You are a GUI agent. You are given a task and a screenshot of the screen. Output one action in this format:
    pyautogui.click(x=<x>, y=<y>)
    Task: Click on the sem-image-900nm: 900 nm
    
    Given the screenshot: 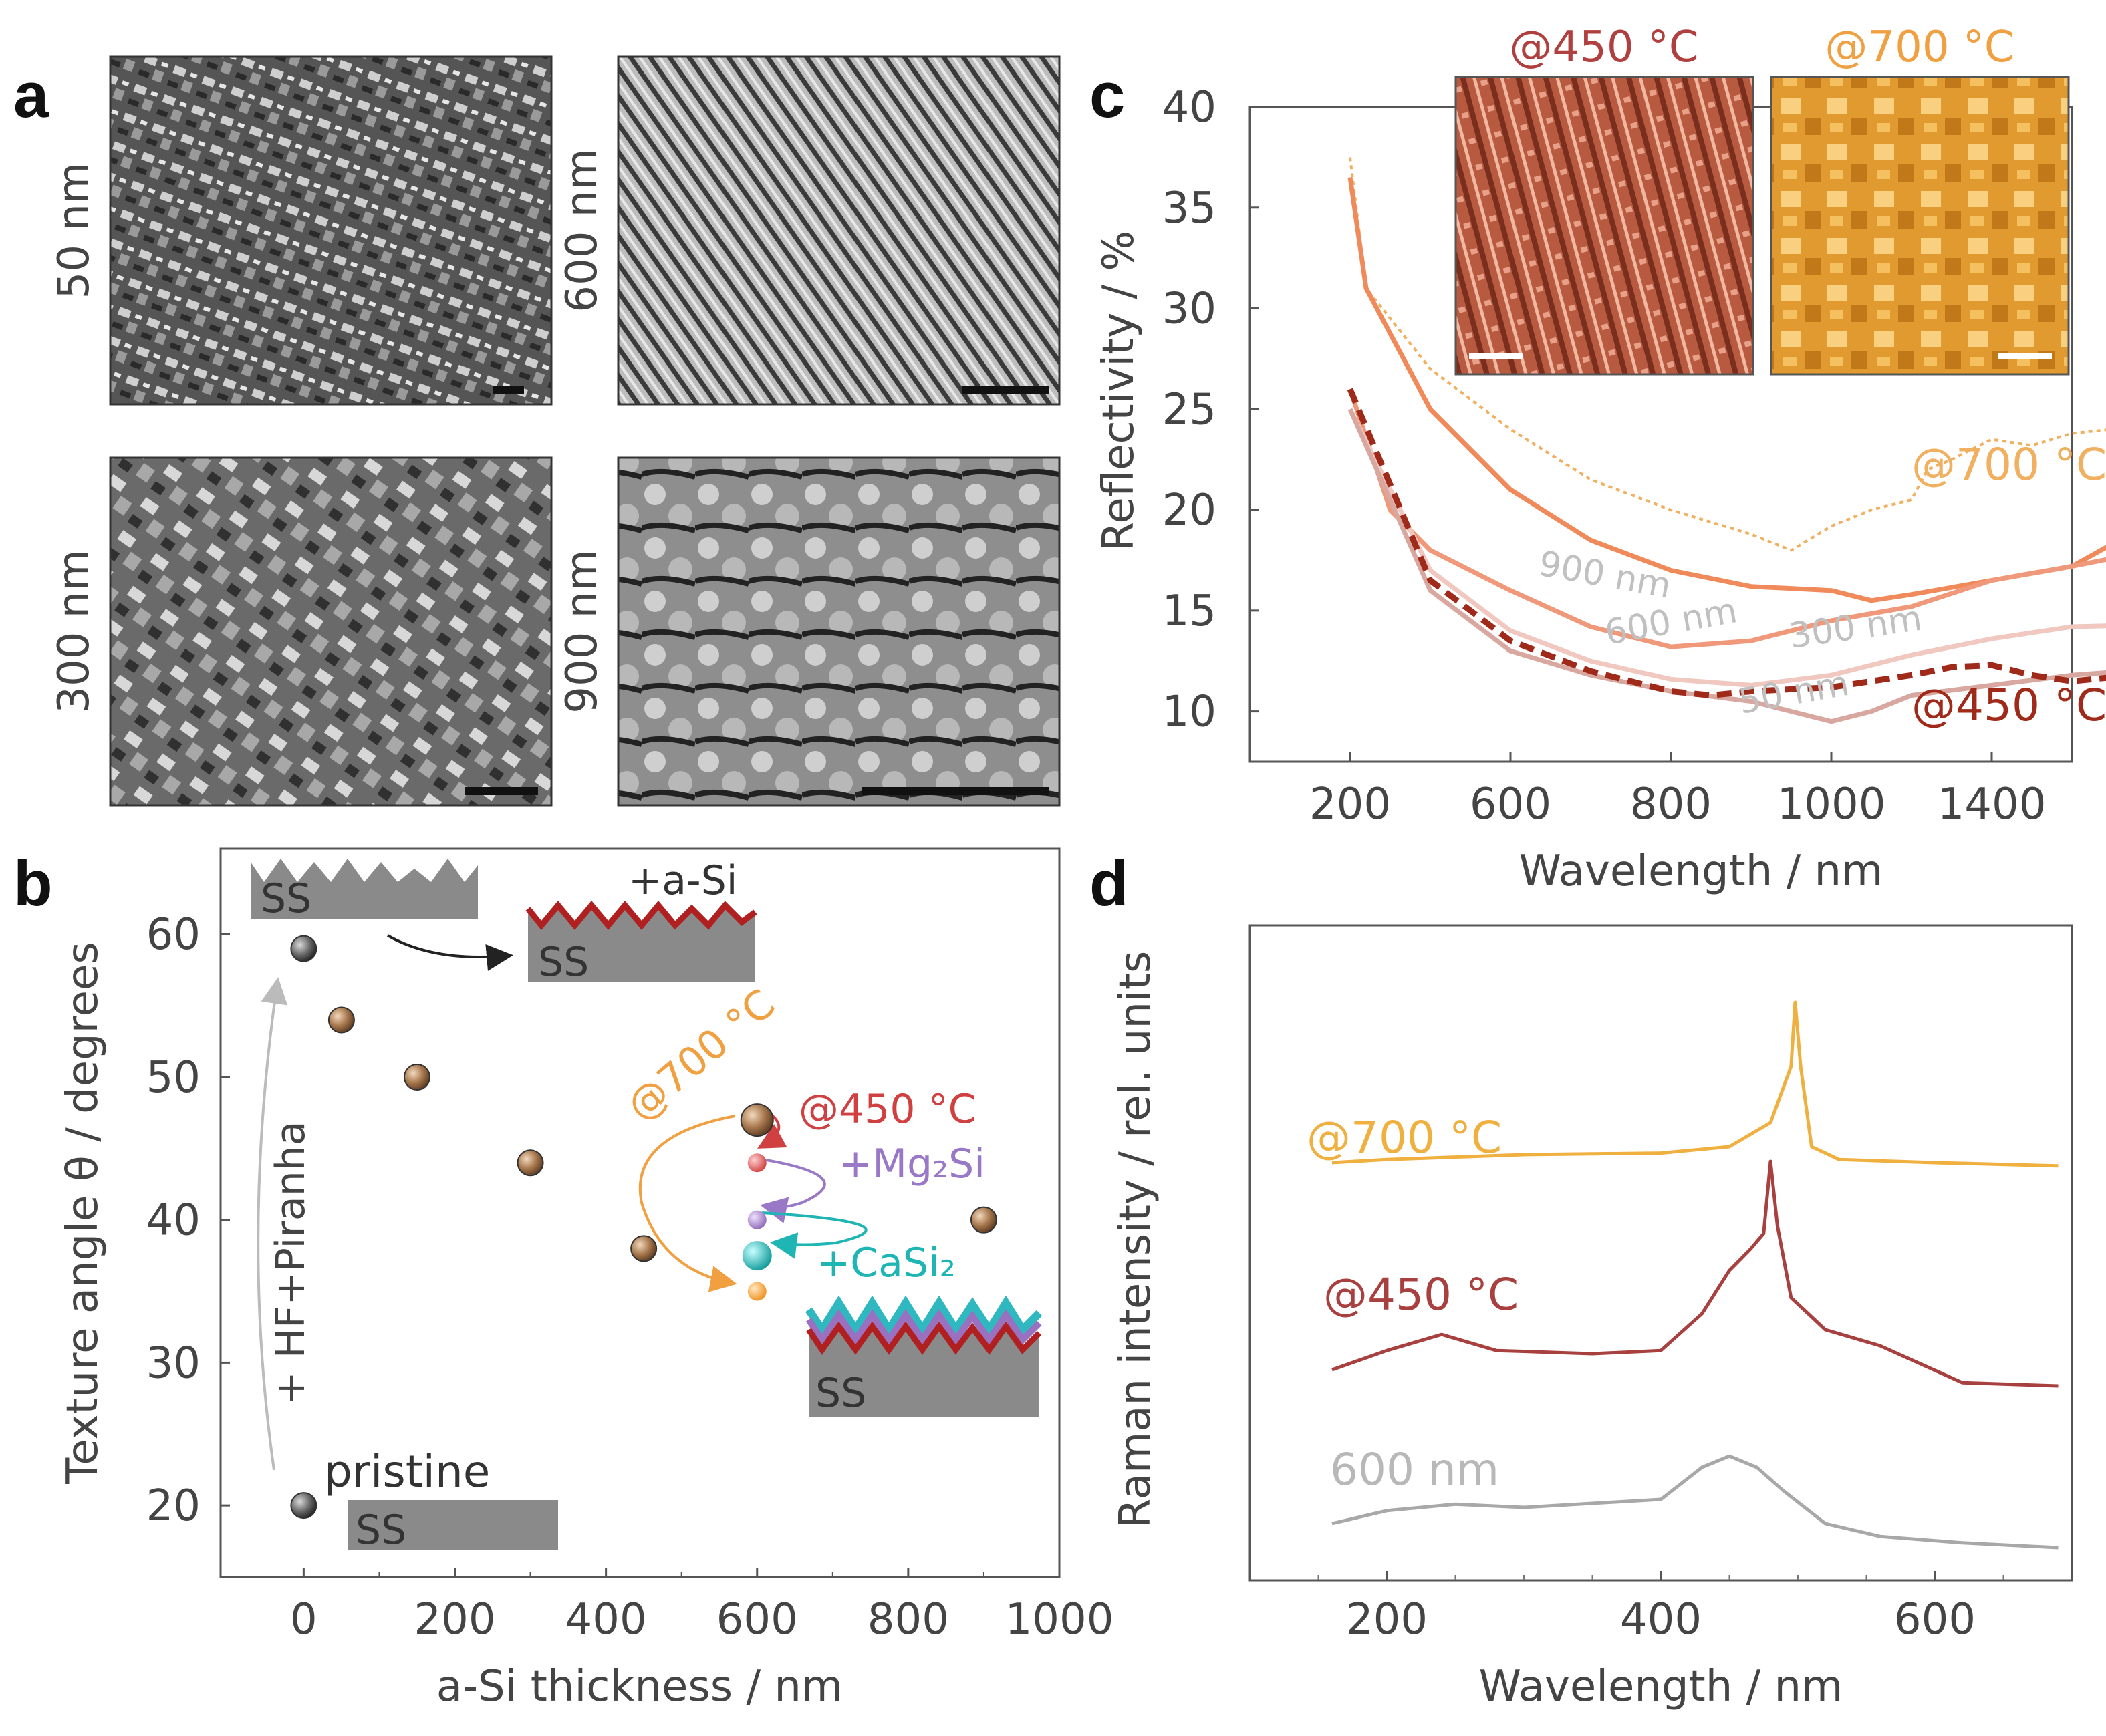 What is the action you would take?
    pyautogui.click(x=809, y=631)
    